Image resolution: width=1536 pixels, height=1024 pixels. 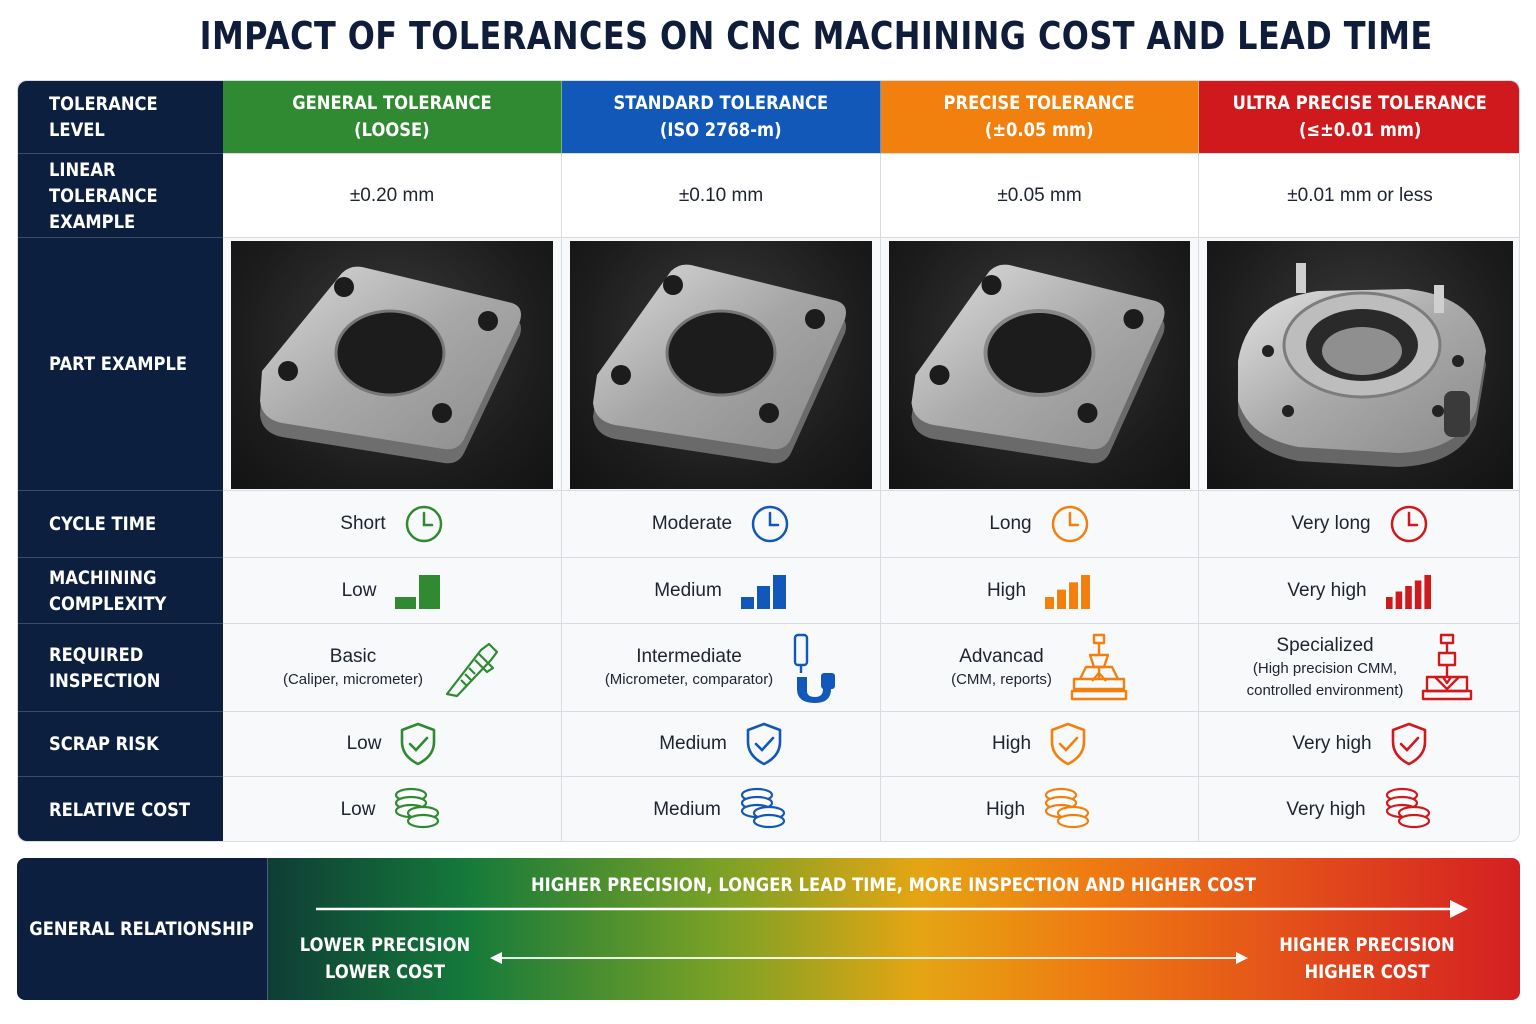 I want to click on inspection-precise: Advancad (CMM, reports), so click(x=1040, y=668).